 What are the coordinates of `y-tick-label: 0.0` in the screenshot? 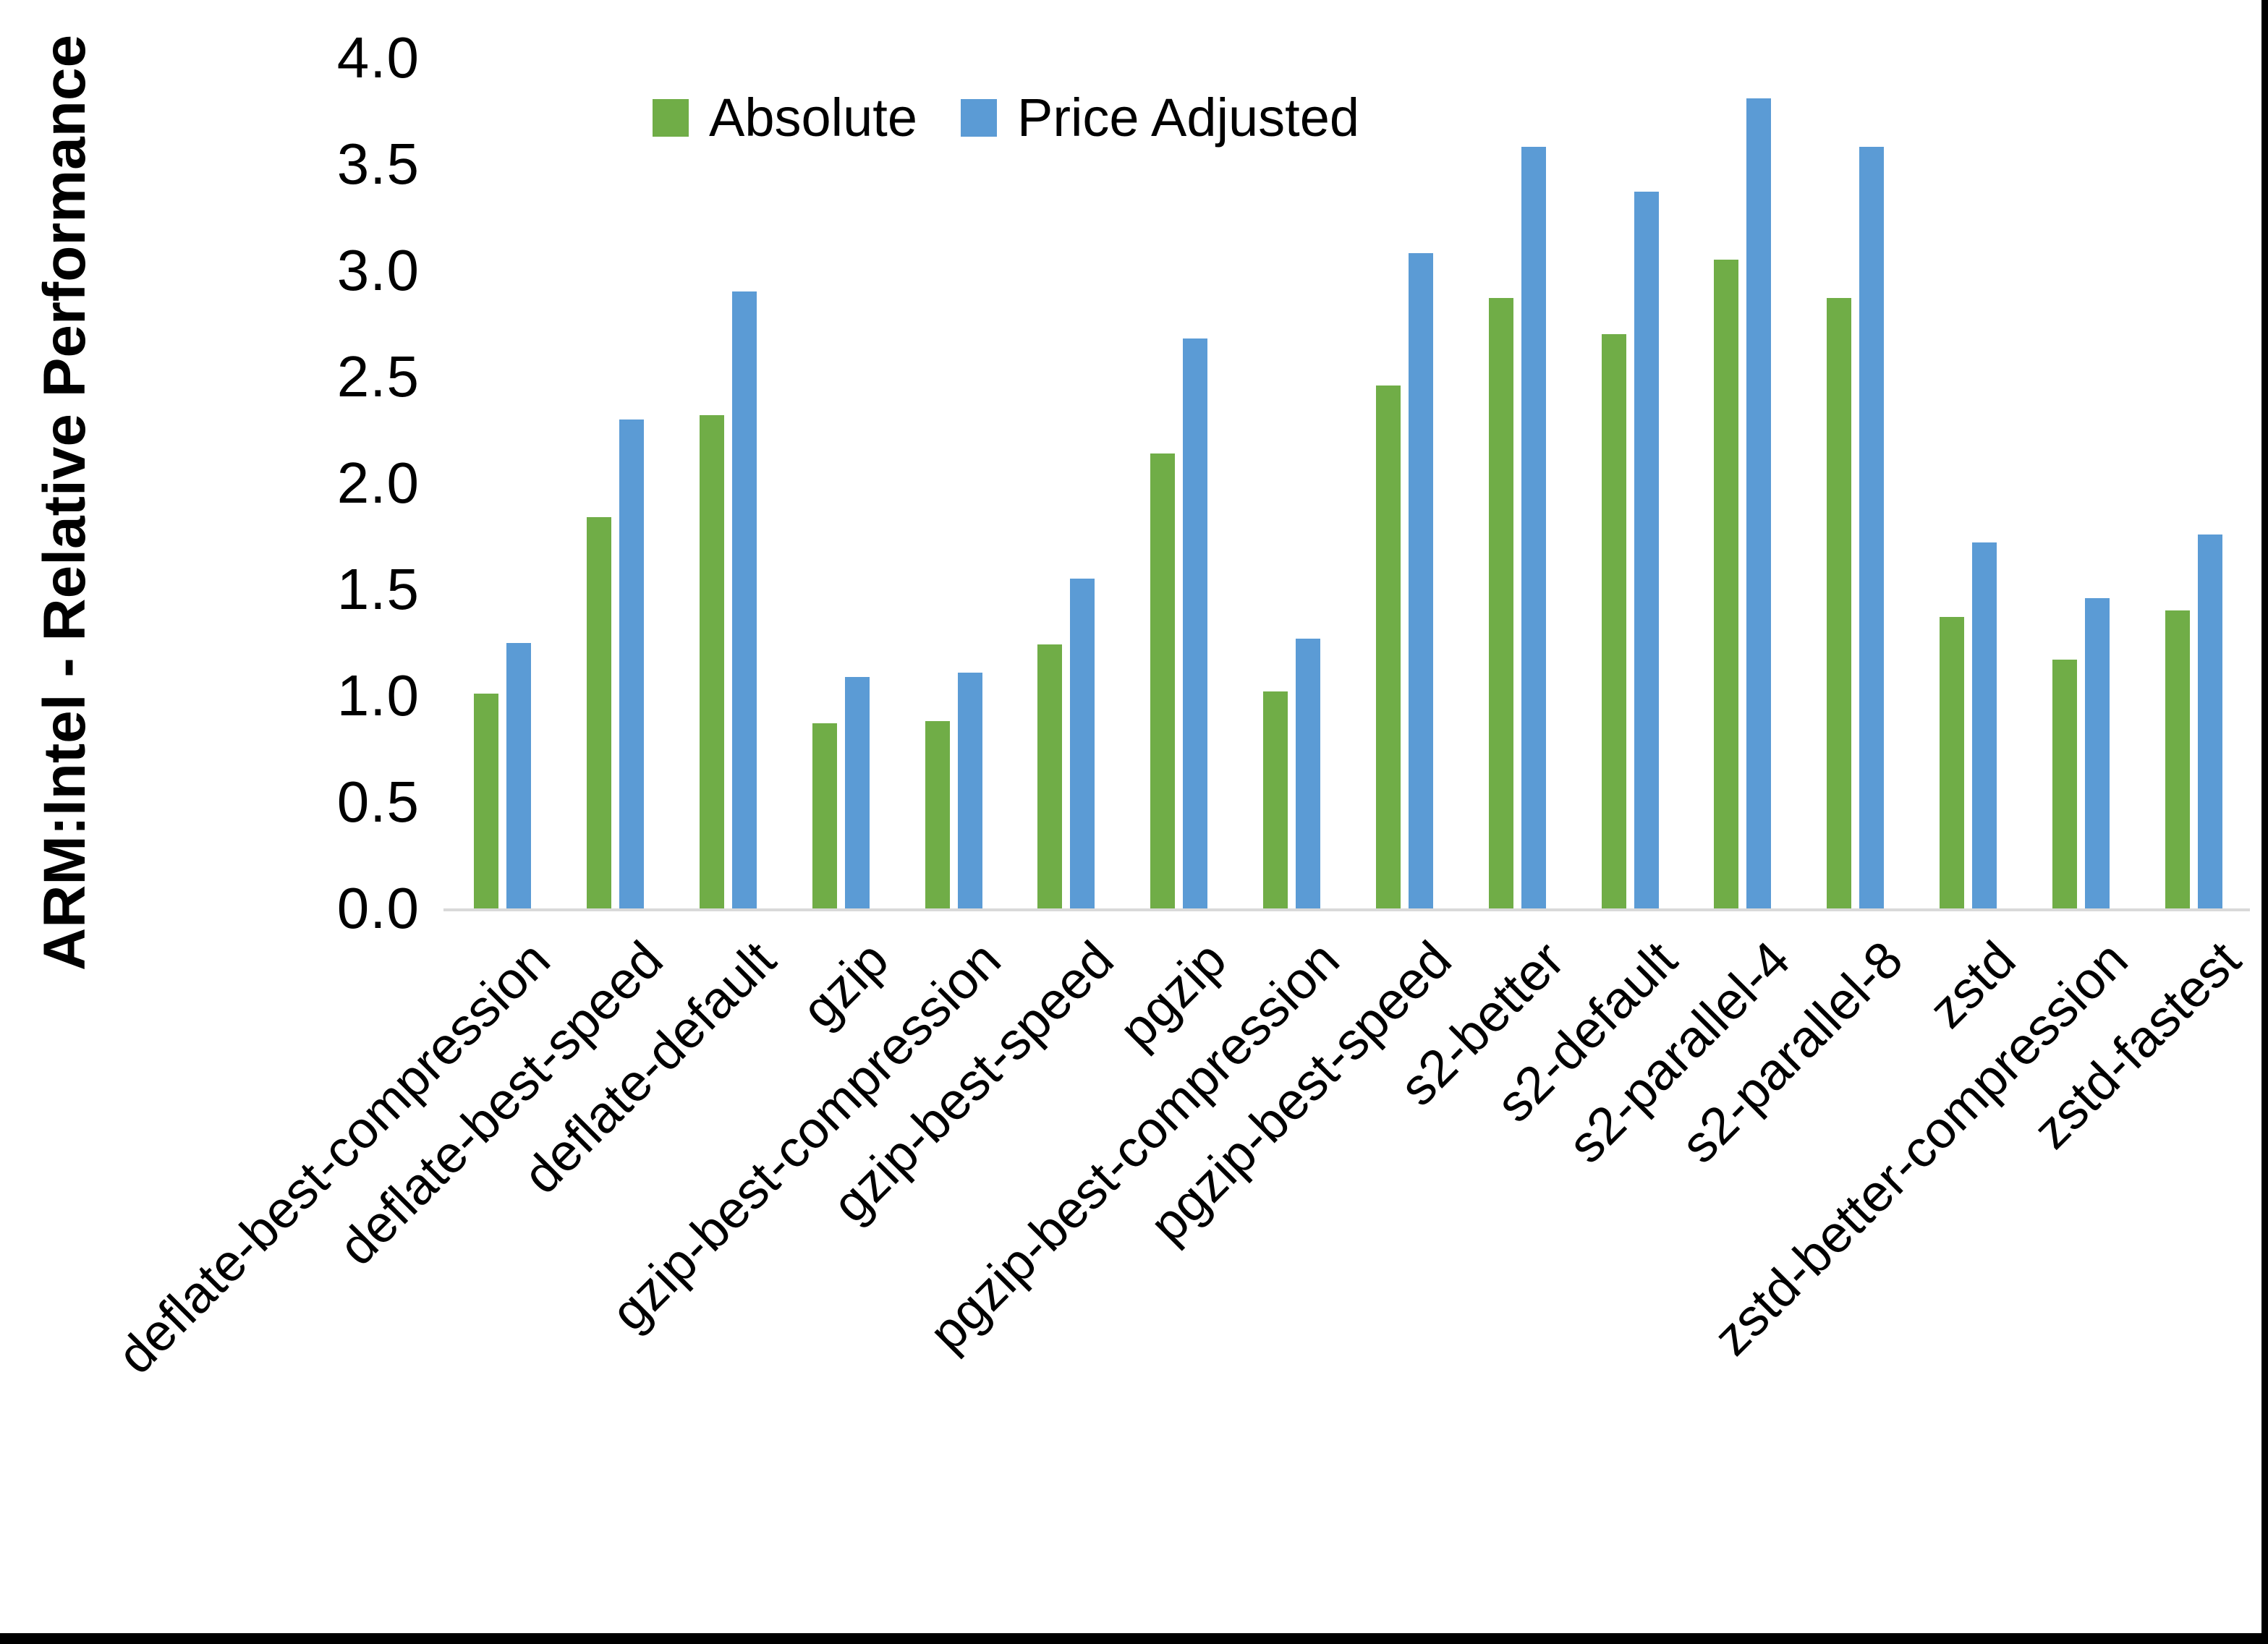 It's located at (378, 908).